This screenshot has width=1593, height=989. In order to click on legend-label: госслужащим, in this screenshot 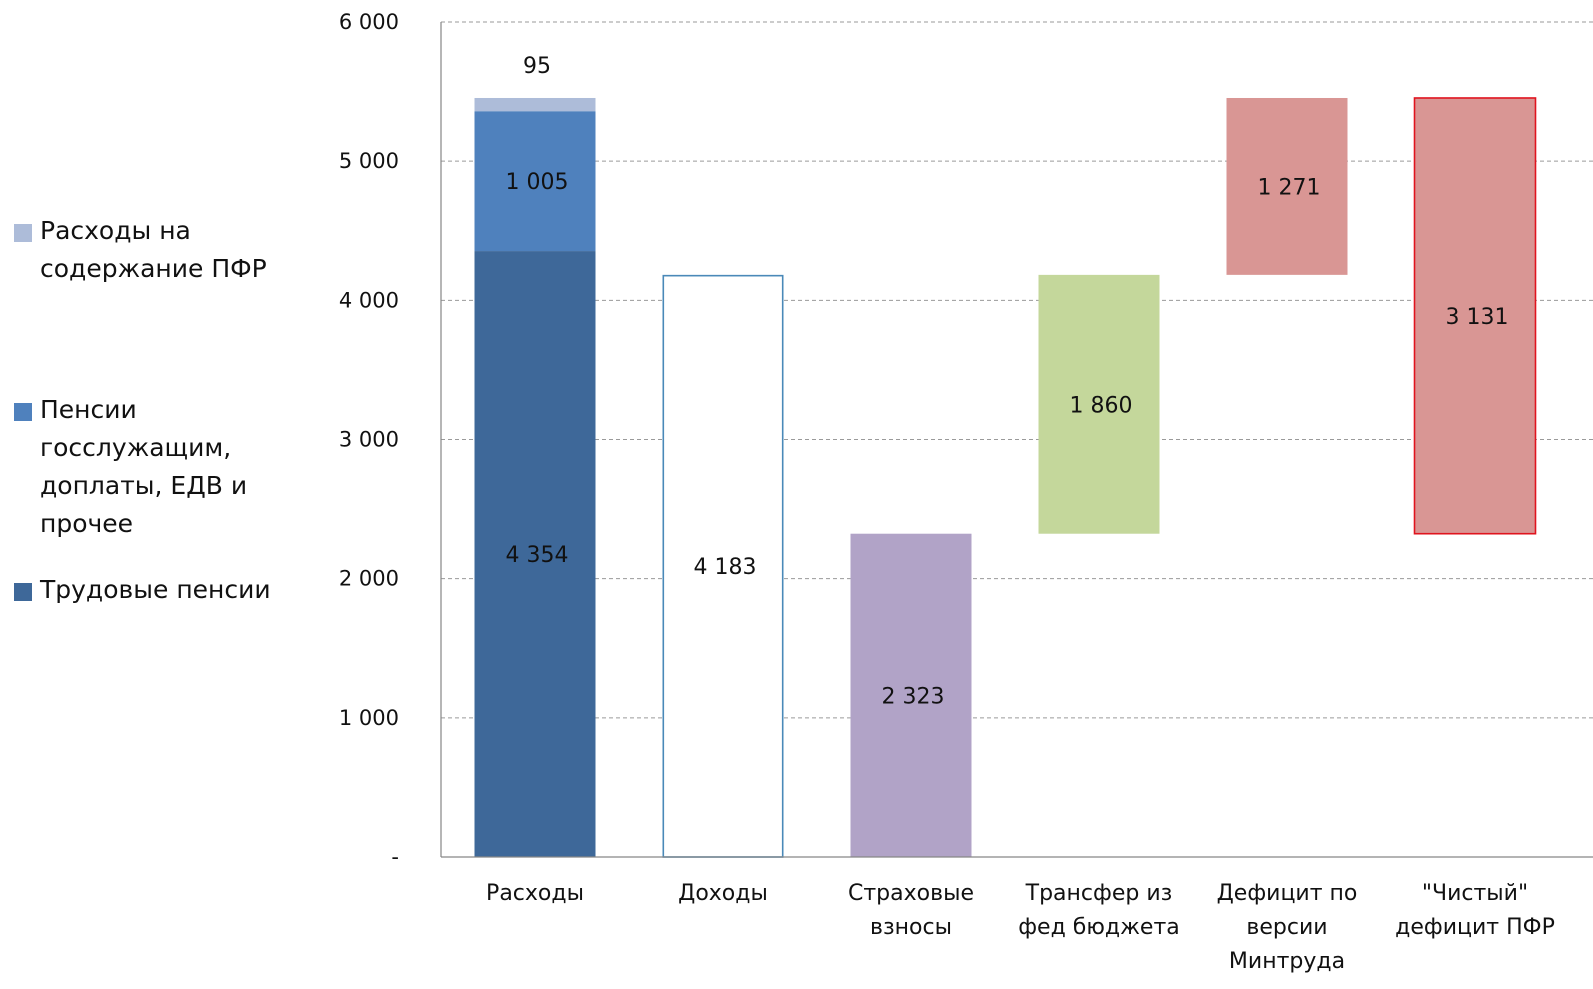, I will do `click(136, 447)`.